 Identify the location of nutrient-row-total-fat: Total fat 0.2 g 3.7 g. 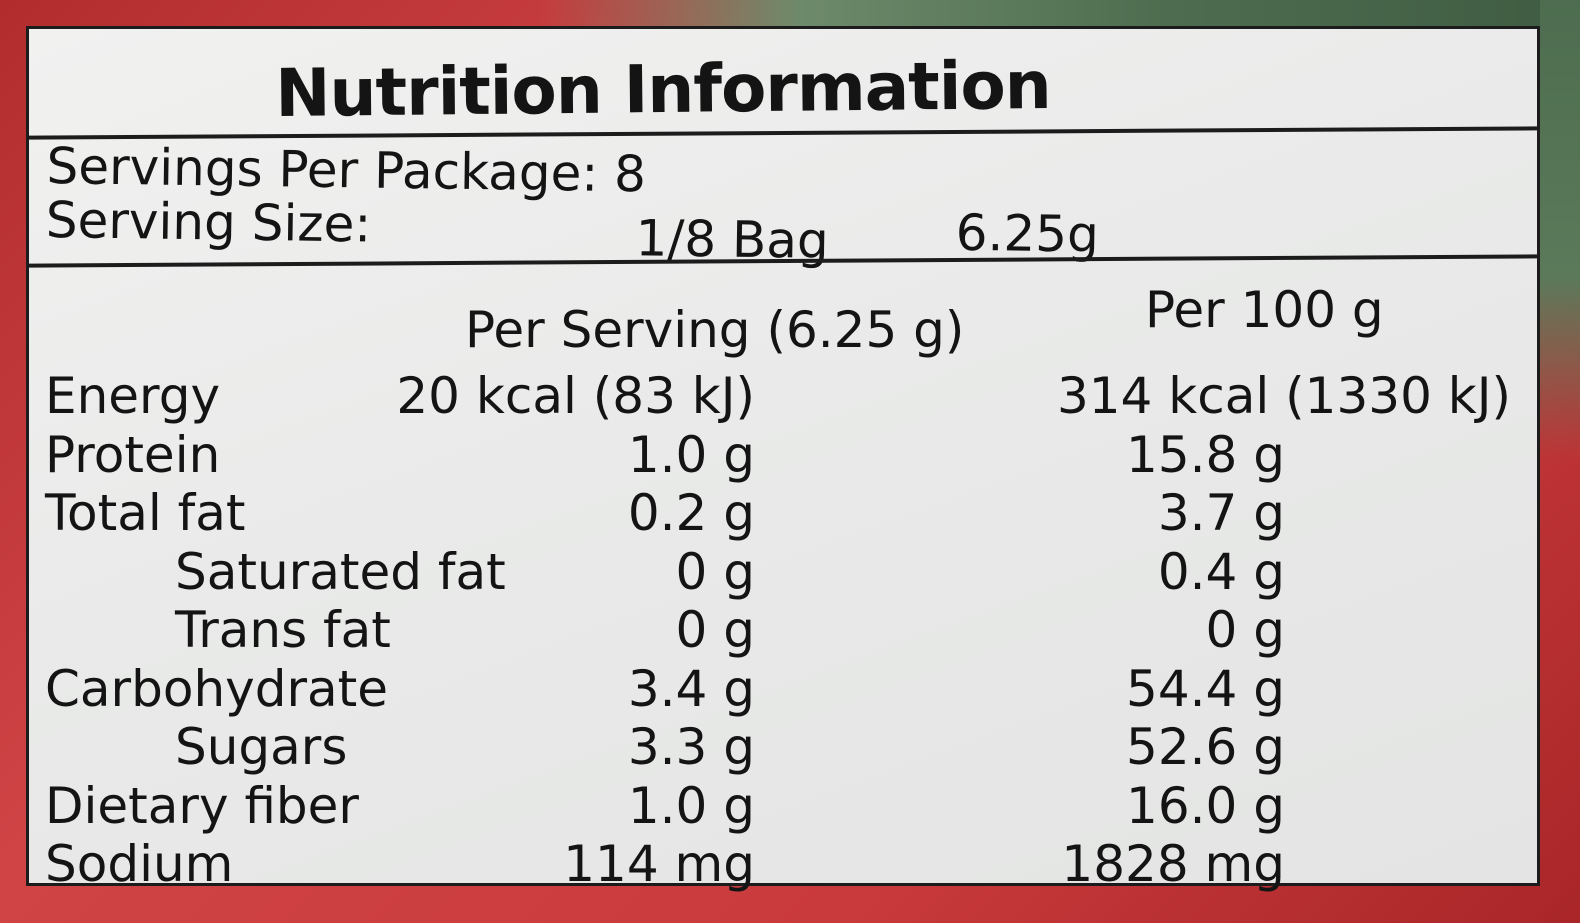
(785, 513).